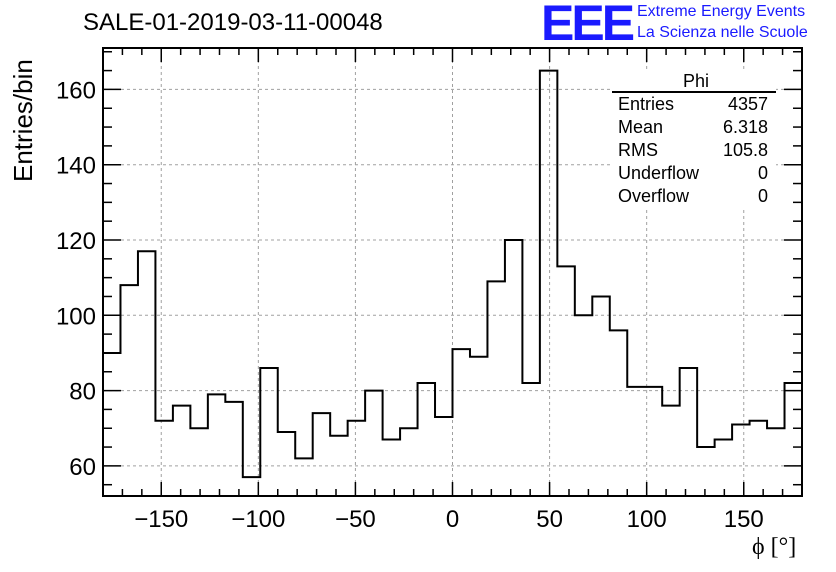 Image resolution: width=836 pixels, height=572 pixels. What do you see at coordinates (646, 104) in the screenshot?
I see `stats-label: Entries` at bounding box center [646, 104].